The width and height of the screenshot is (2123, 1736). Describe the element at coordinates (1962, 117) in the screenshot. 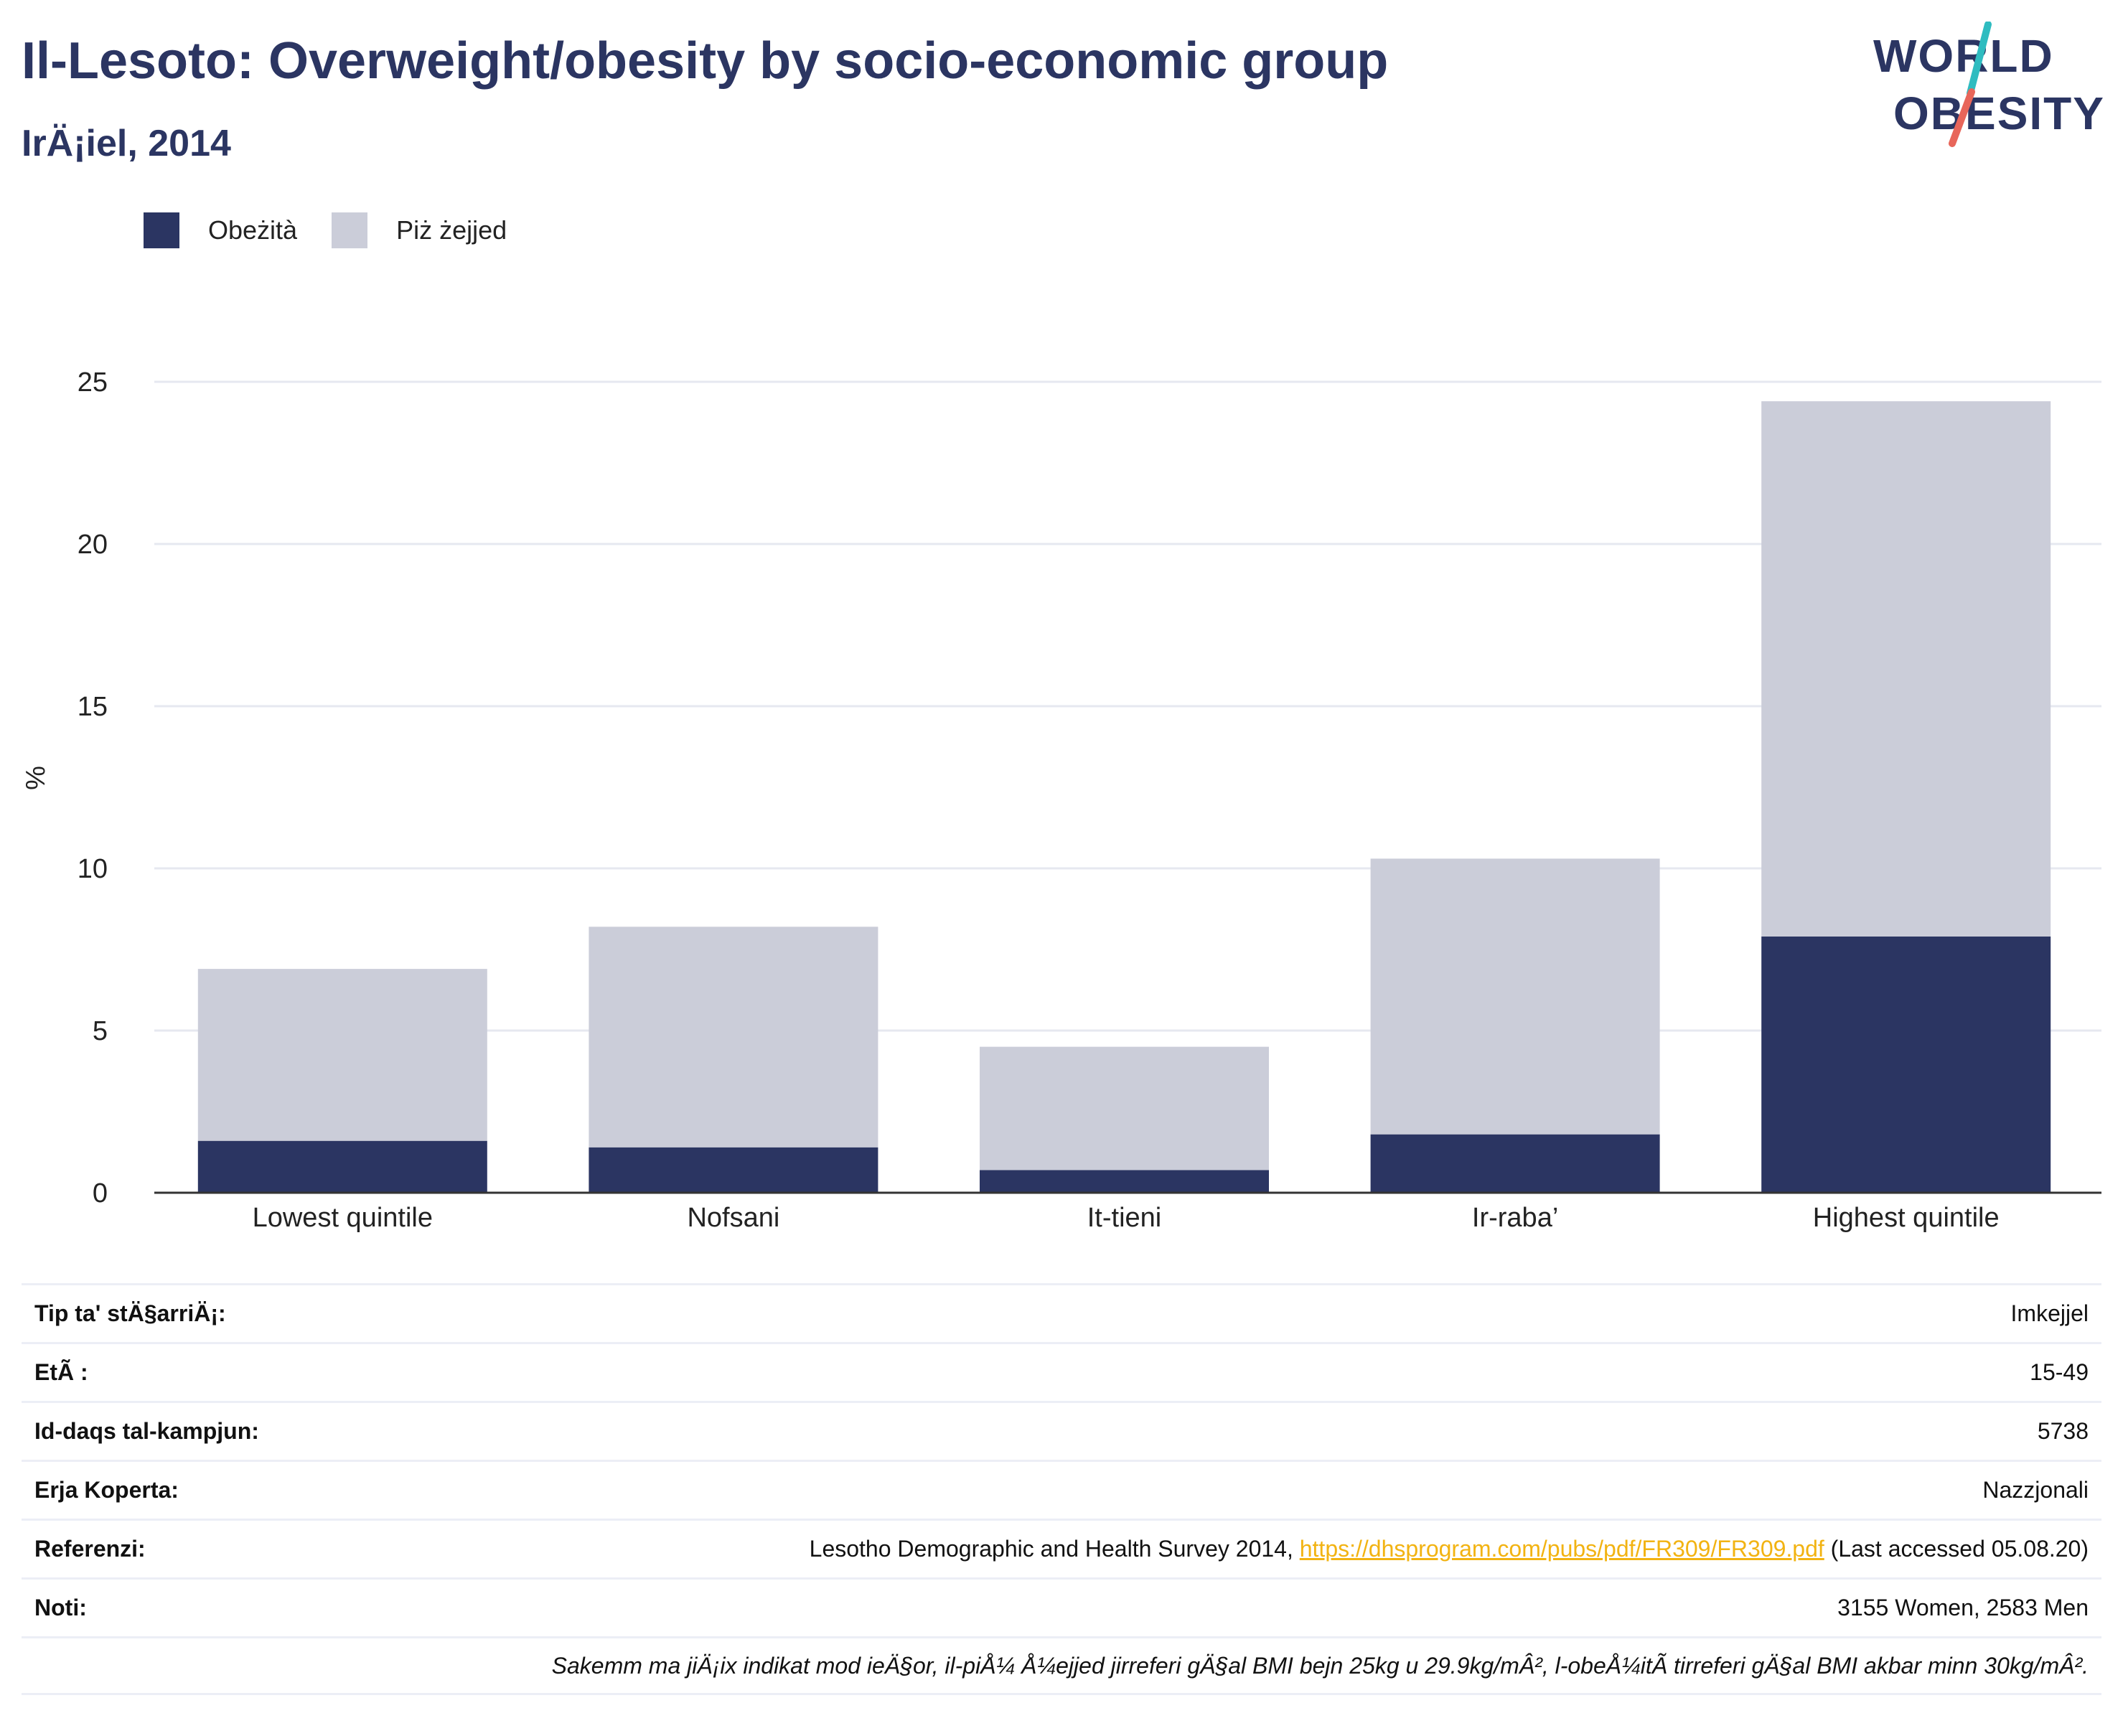

I see `logo-slash-bottom` at that location.